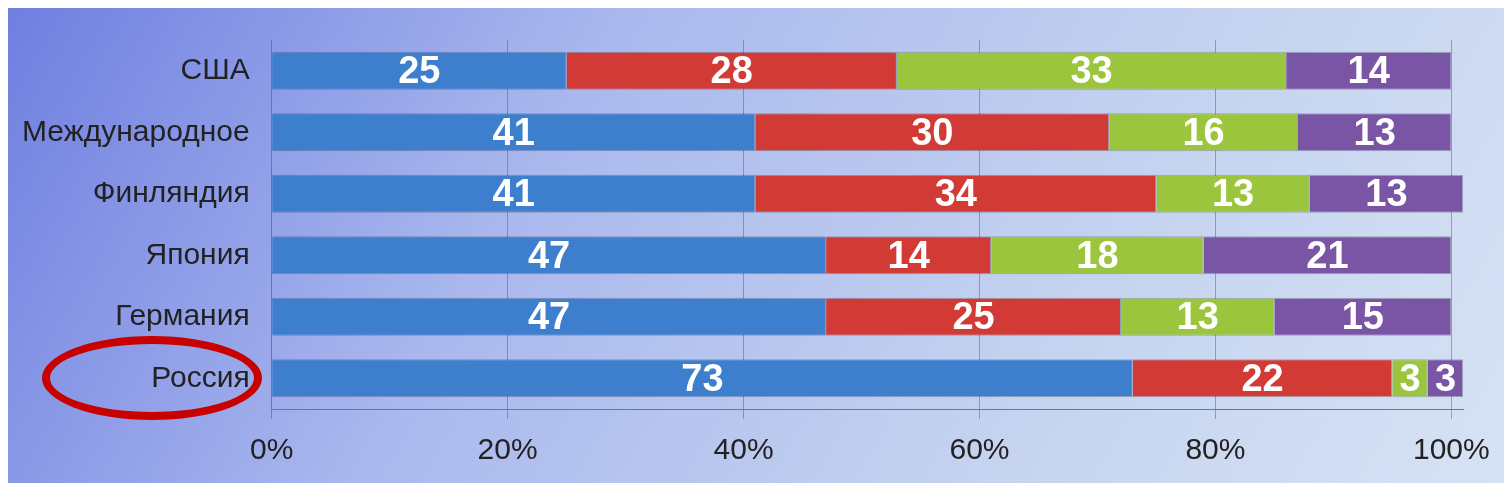  I want to click on data-label: 30, so click(932, 131).